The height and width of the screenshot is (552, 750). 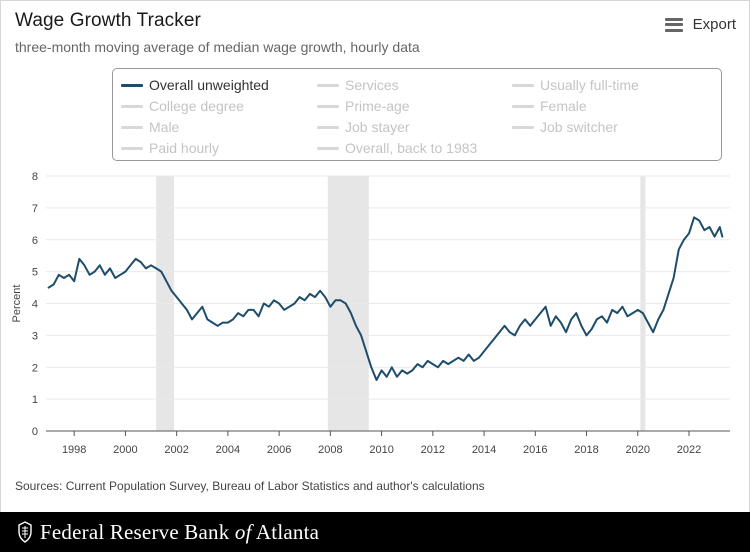 I want to click on bank-name-of: of, so click(x=243, y=531).